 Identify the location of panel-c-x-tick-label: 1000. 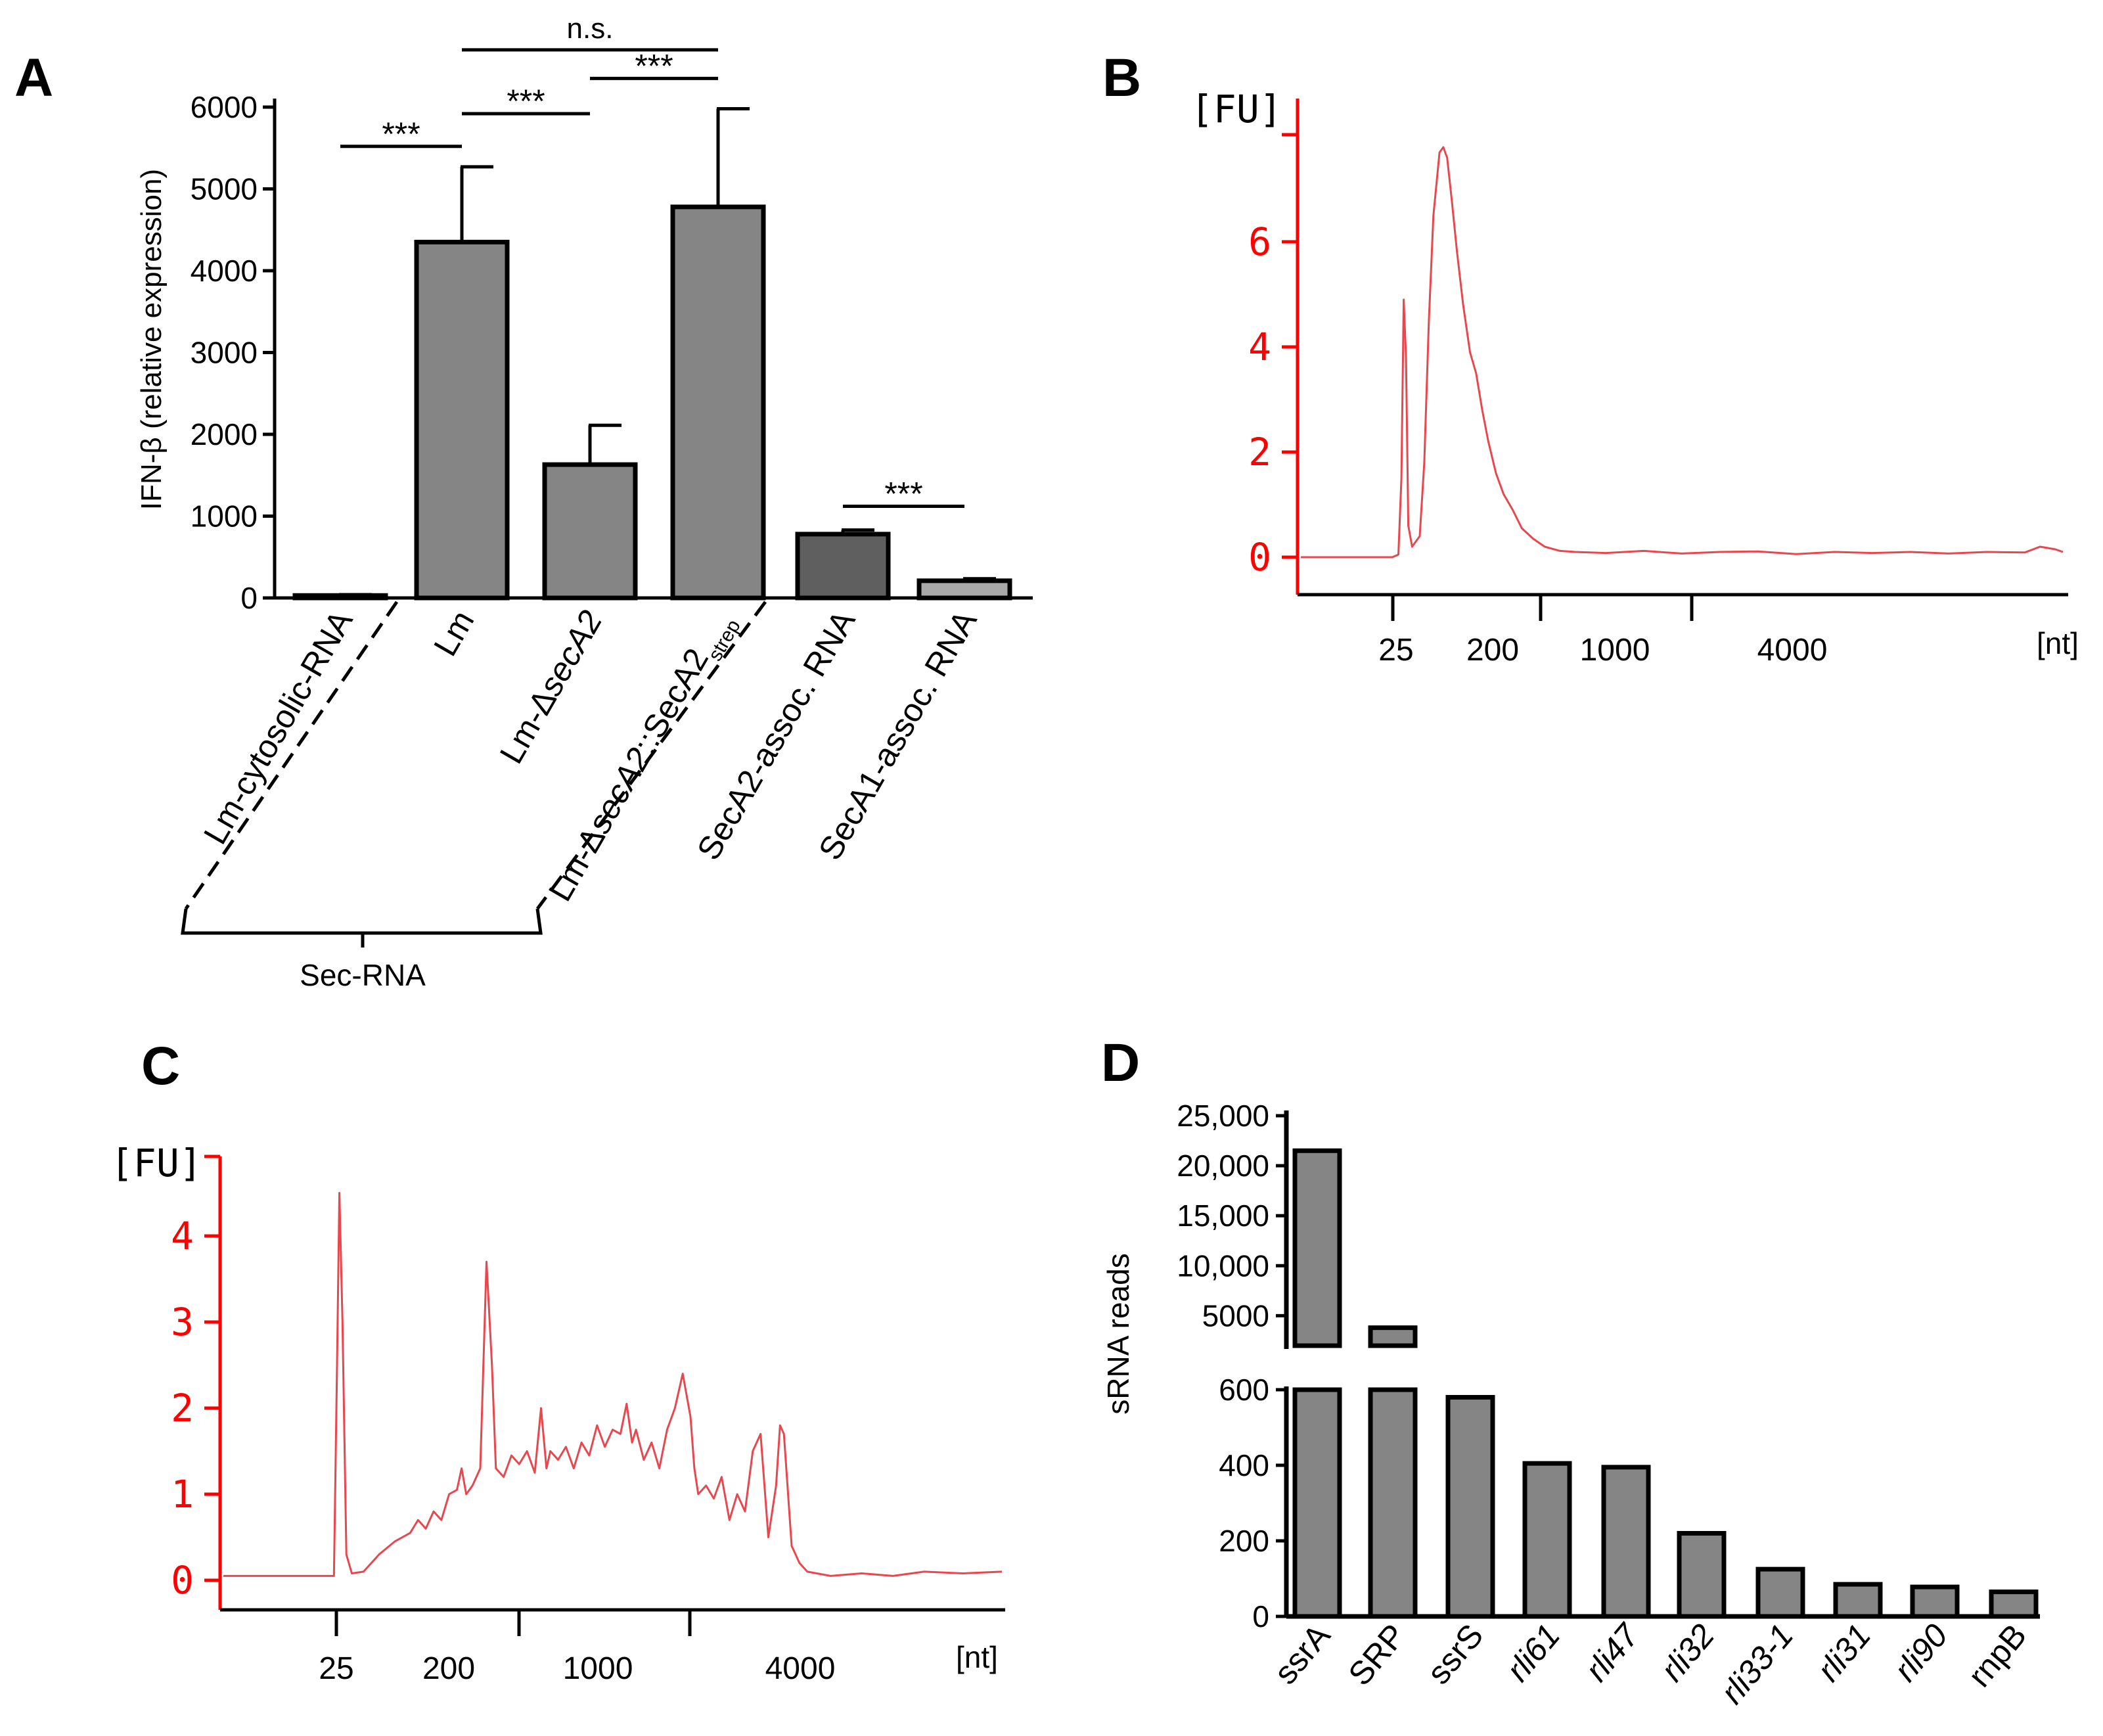
(598, 1668).